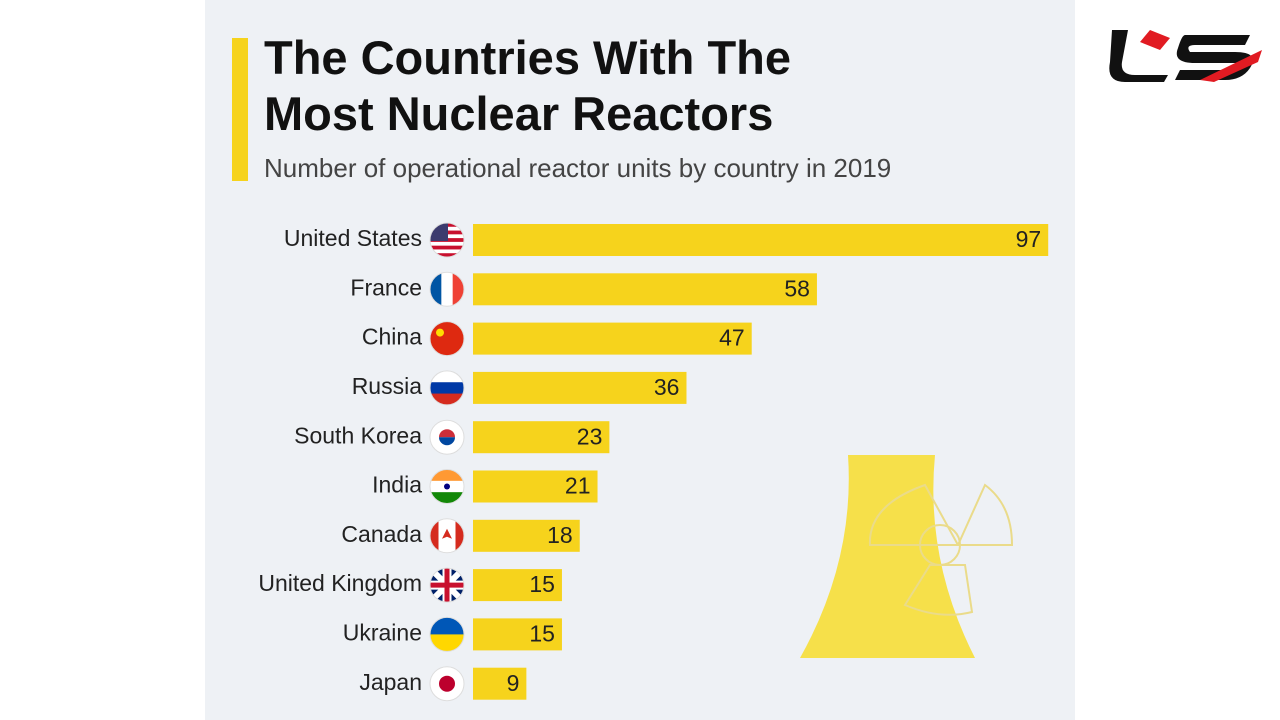 The image size is (1280, 720). Describe the element at coordinates (397, 485) in the screenshot. I see `category-label: India` at that location.